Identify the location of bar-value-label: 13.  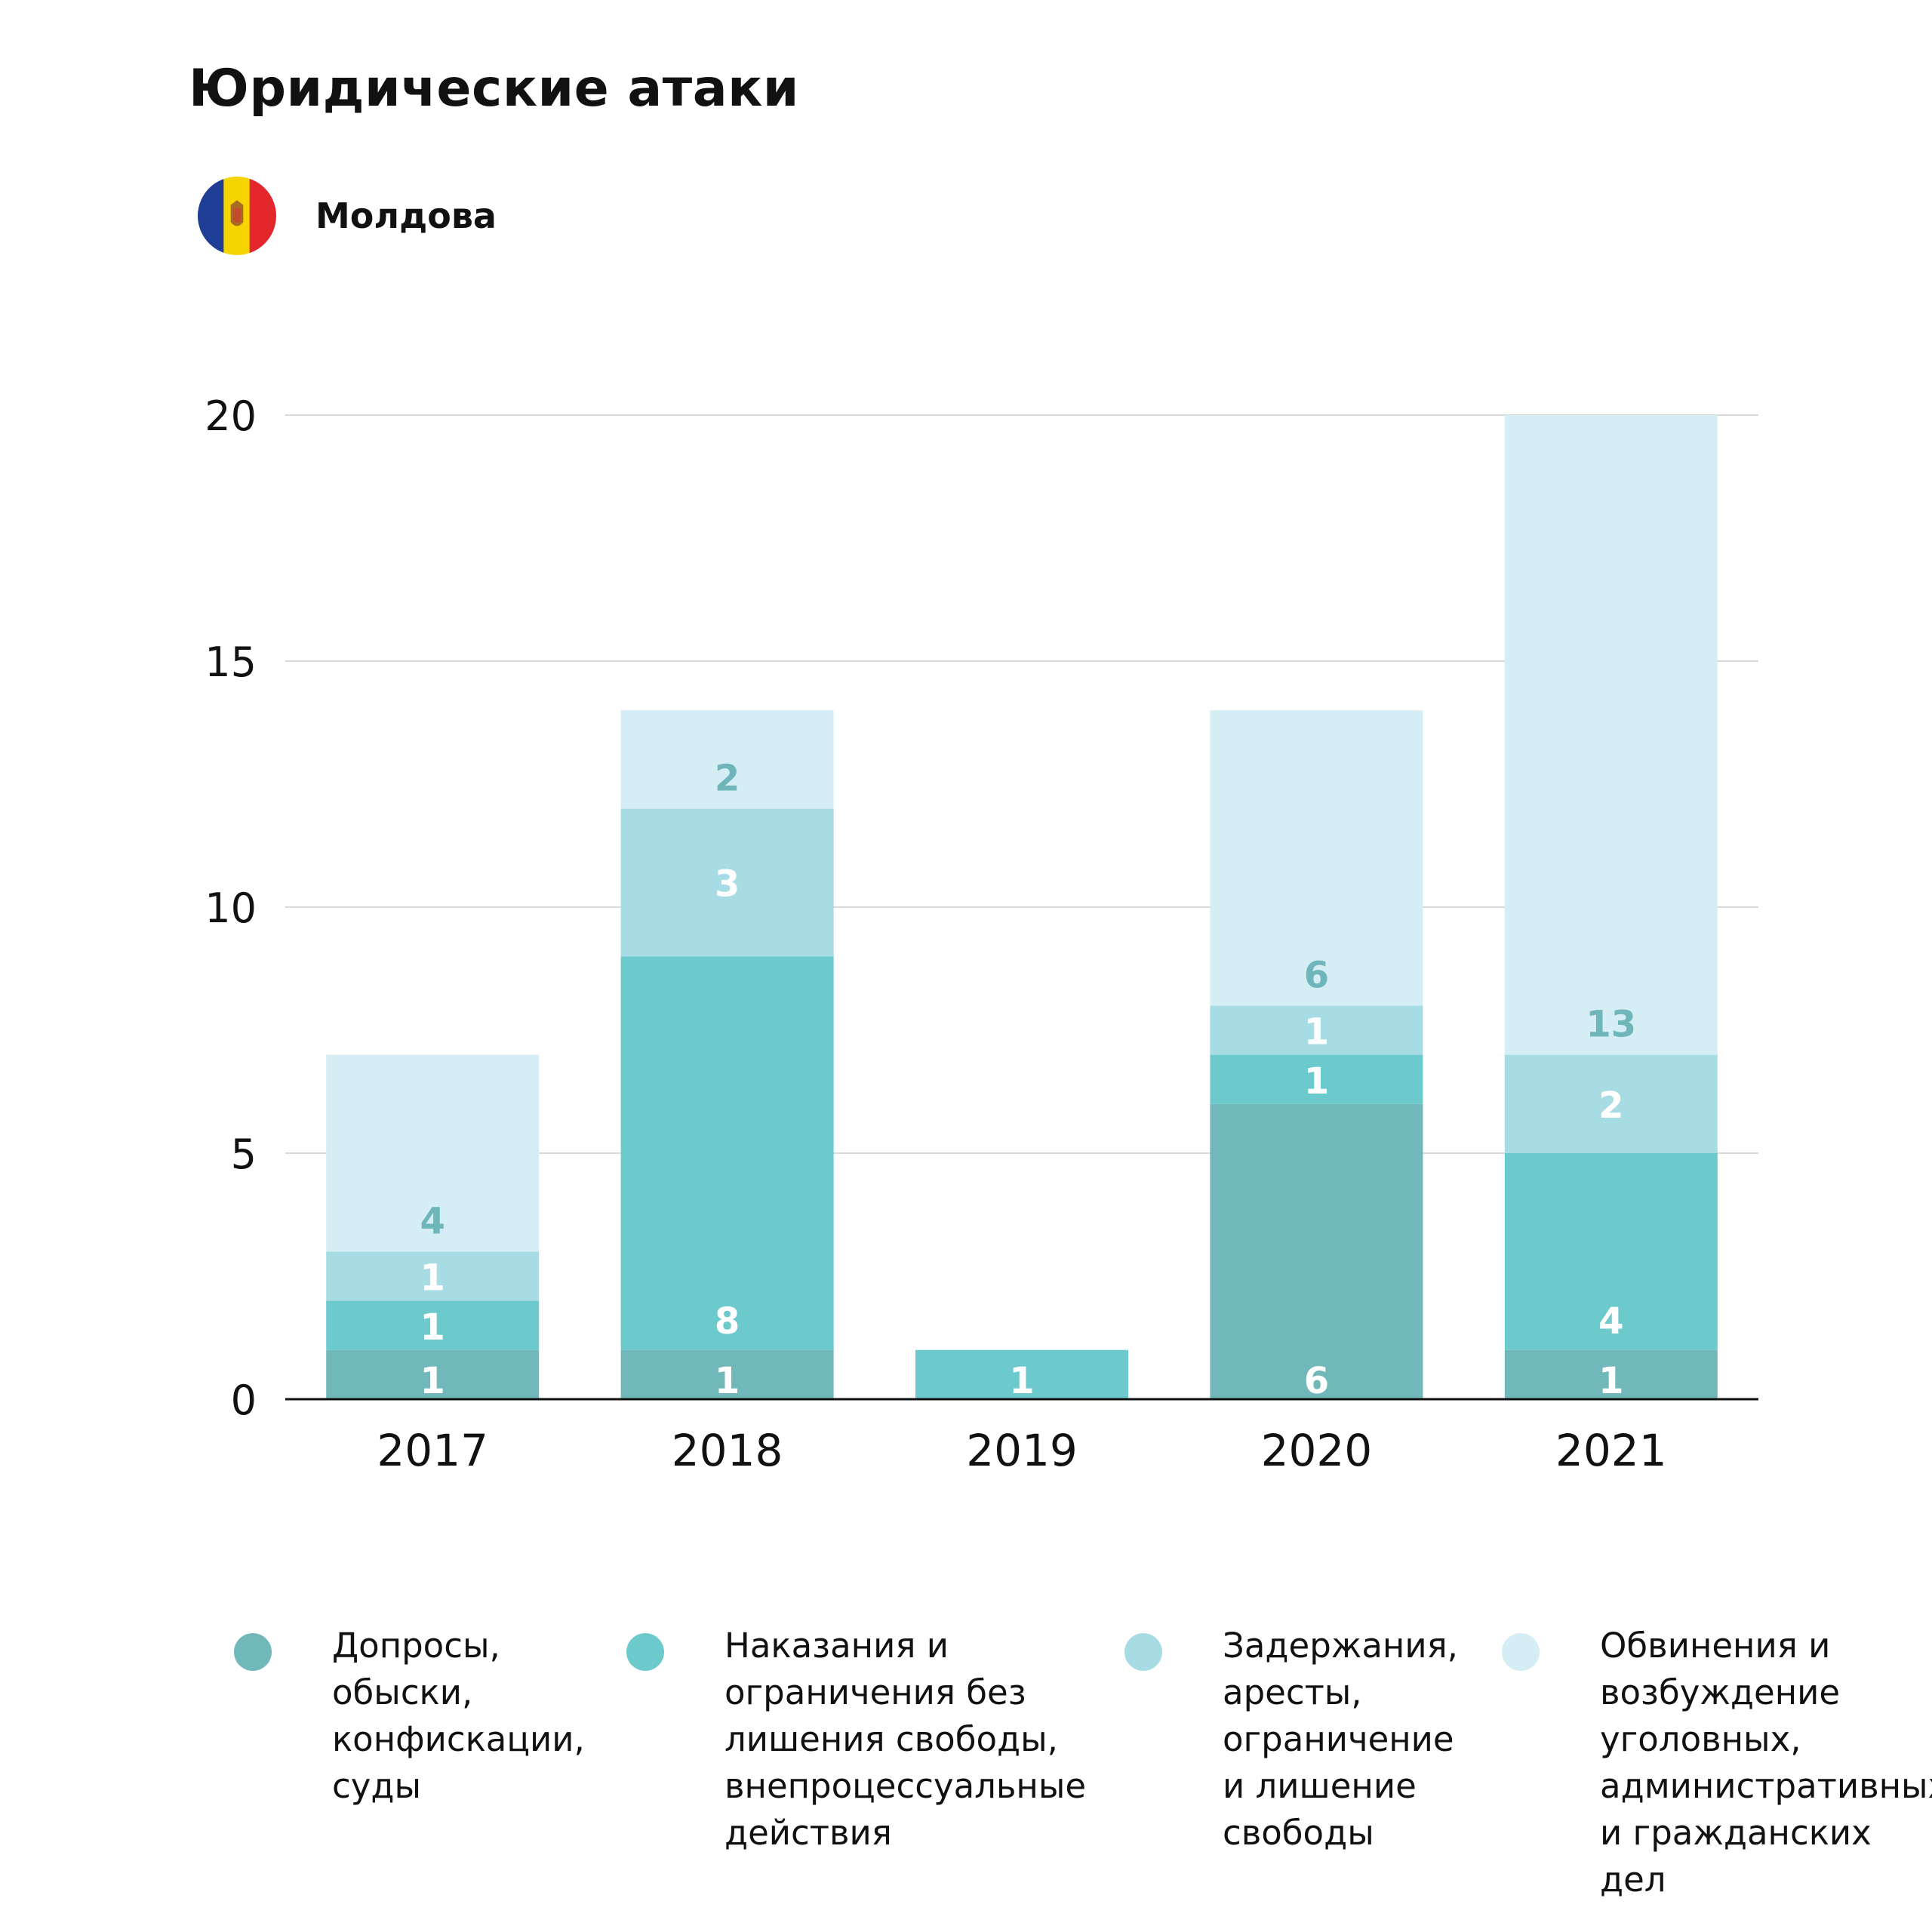
(1611, 1025).